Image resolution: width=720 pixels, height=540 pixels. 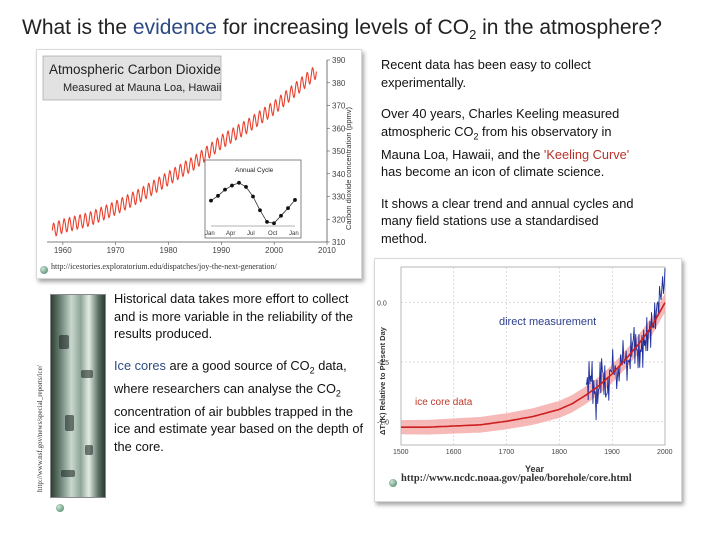 What do you see at coordinates (327, 250) in the screenshot?
I see `keeling-x-tick-label: 2010` at bounding box center [327, 250].